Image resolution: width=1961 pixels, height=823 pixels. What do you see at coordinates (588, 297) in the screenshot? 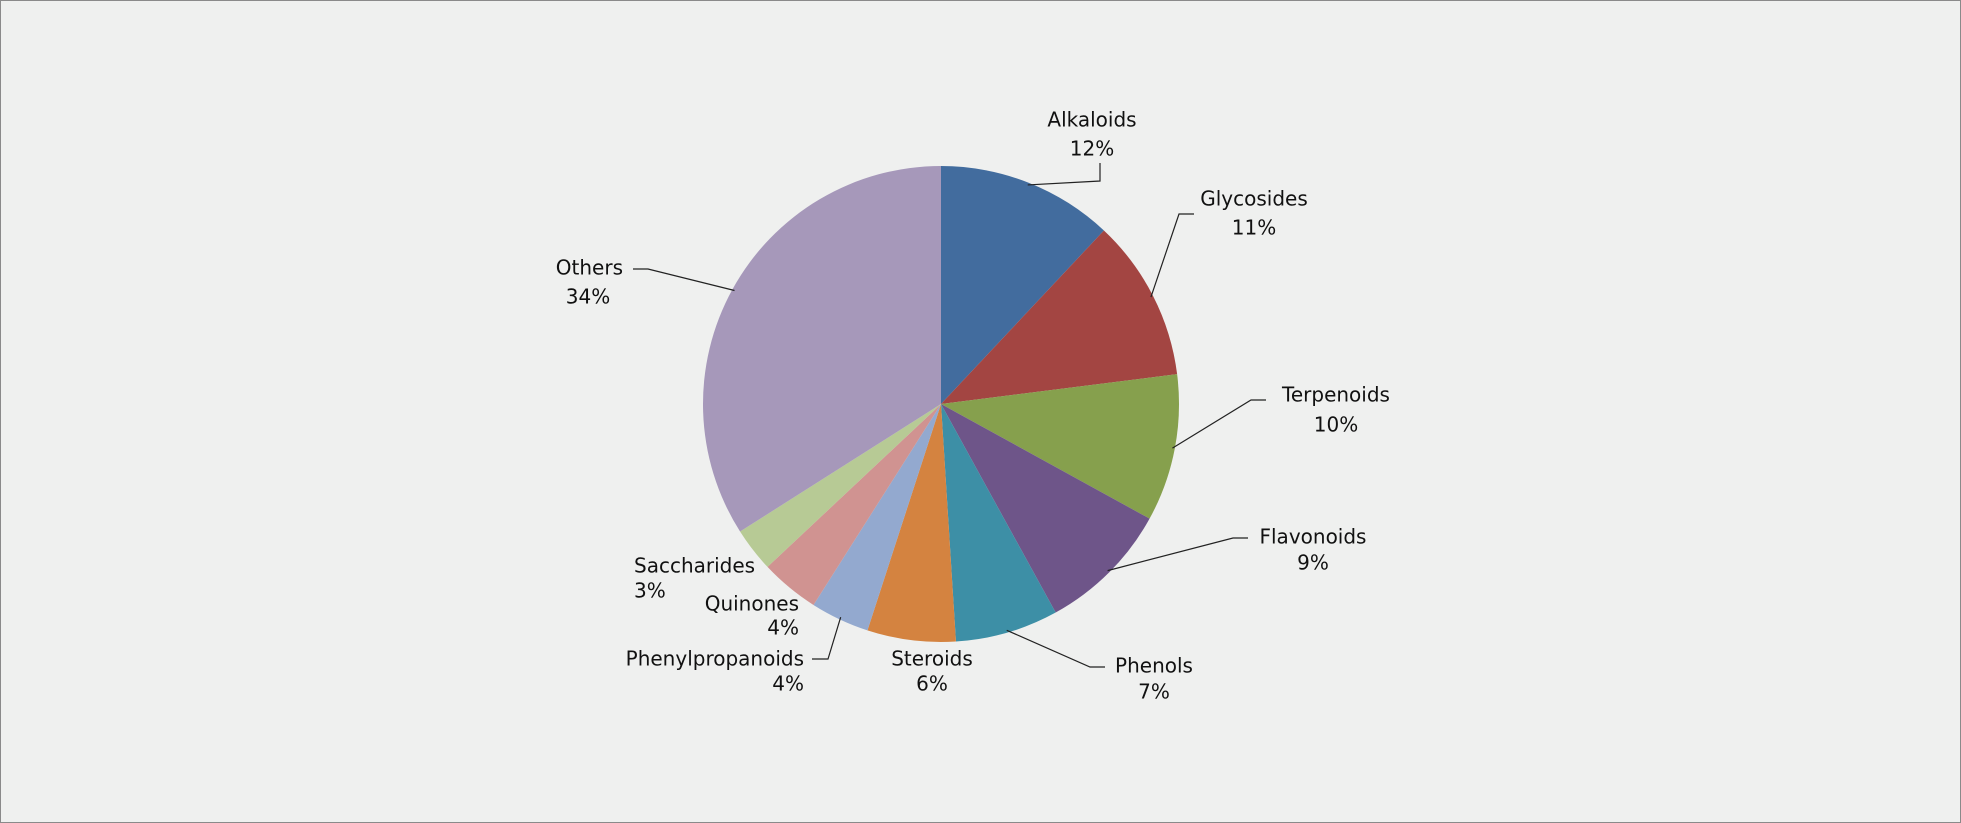
I see `value-label: 34%` at bounding box center [588, 297].